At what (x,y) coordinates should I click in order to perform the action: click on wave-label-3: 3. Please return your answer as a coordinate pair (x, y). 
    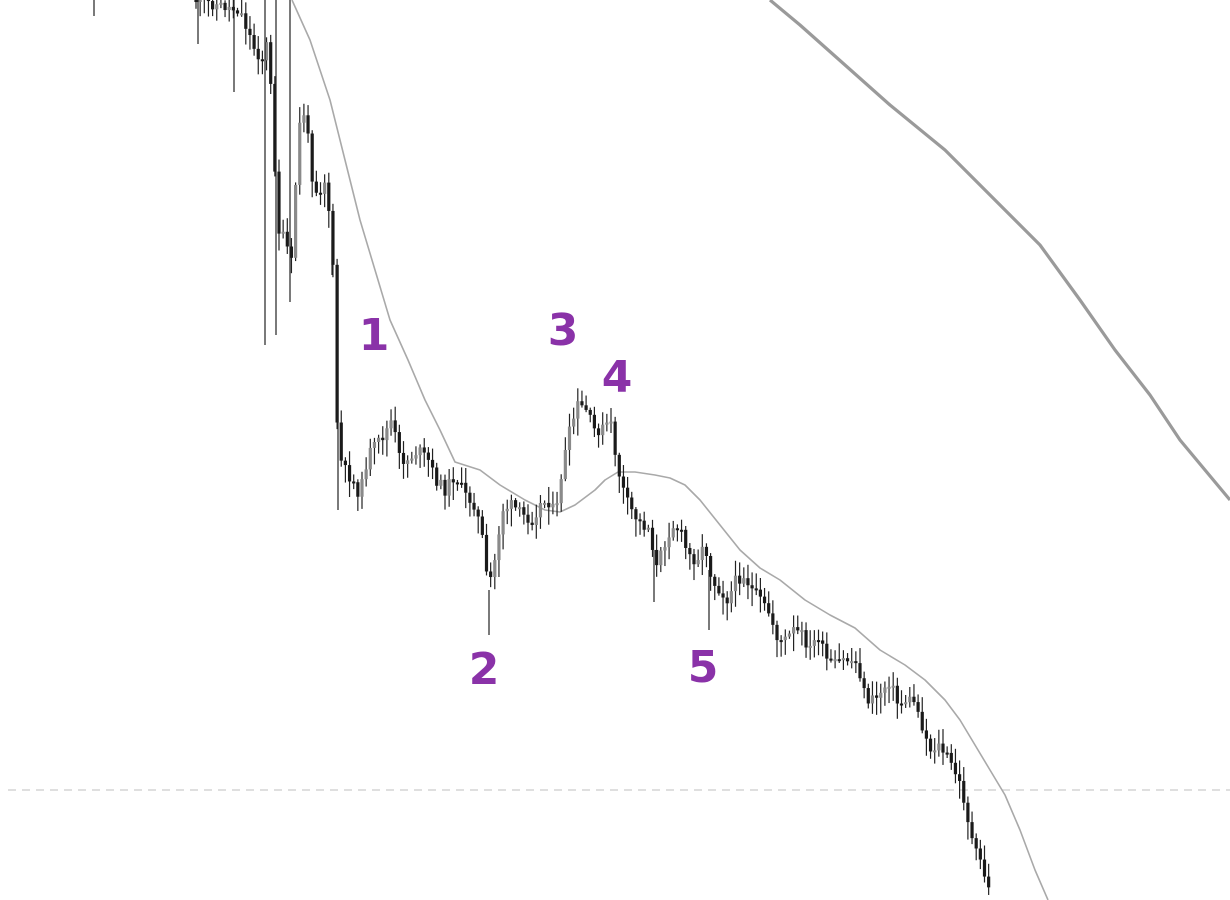
    Looking at the image, I should click on (563, 330).